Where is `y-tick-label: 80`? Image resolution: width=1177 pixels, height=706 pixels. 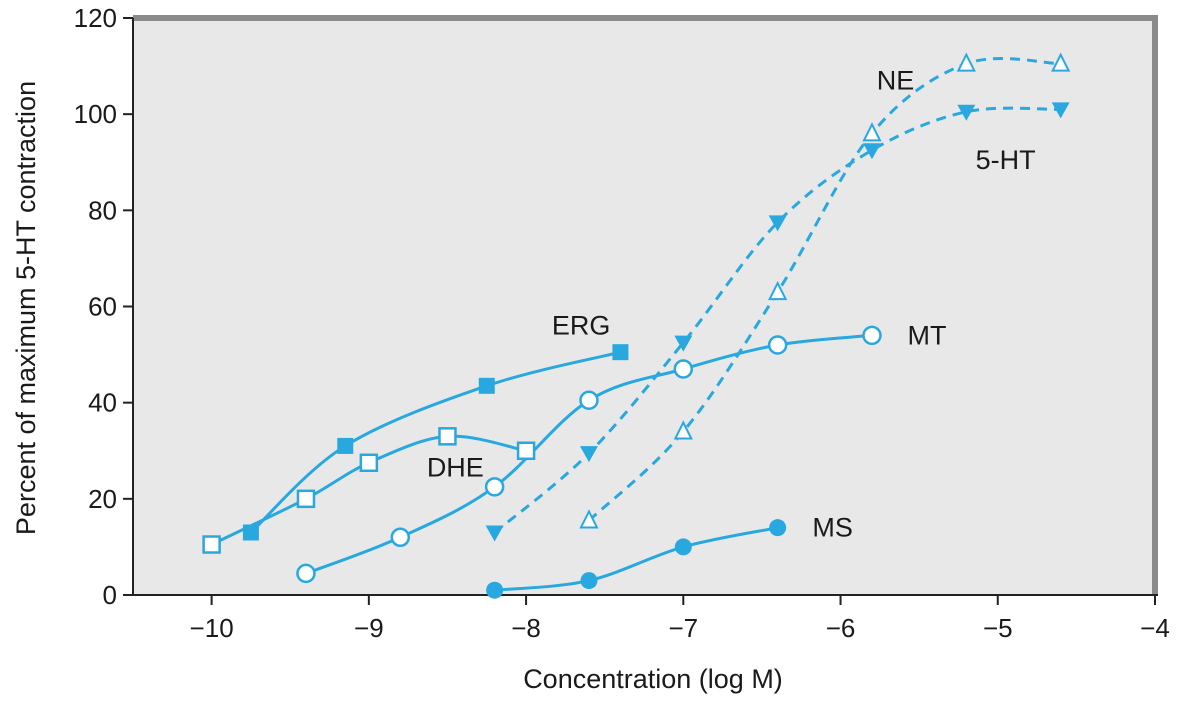 y-tick-label: 80 is located at coordinates (102, 210).